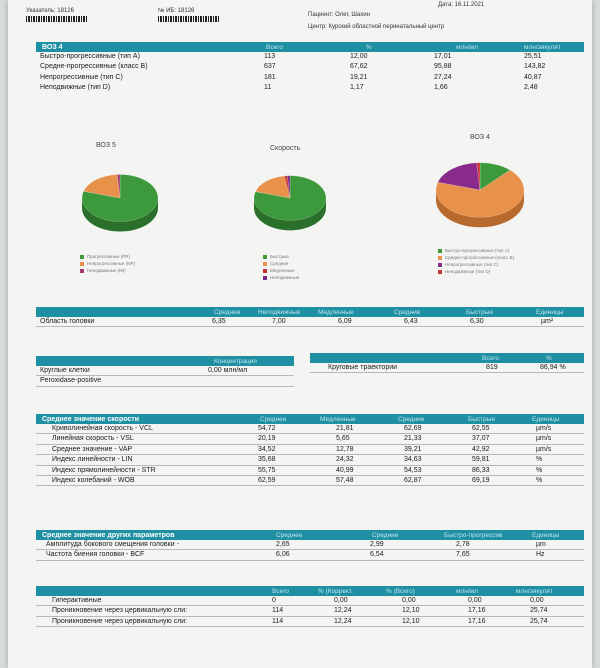  Describe the element at coordinates (481, 449) in the screenshot. I see `cell-value: 42,92` at that location.